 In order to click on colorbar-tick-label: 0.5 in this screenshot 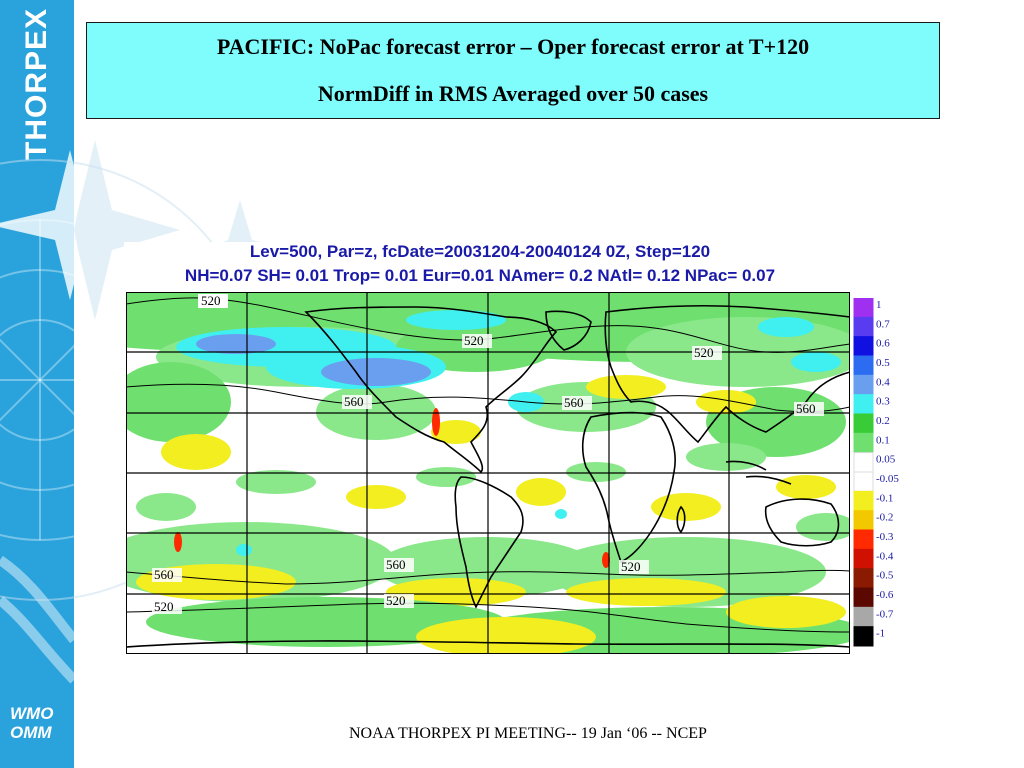, I will do `click(883, 363)`.